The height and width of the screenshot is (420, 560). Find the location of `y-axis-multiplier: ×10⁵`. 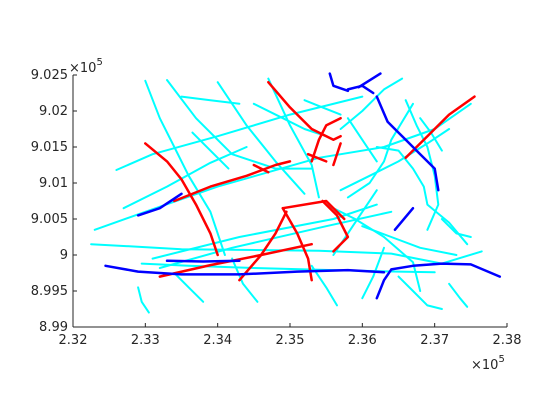

y-axis-multiplier: ×10⁵ is located at coordinates (86, 66).